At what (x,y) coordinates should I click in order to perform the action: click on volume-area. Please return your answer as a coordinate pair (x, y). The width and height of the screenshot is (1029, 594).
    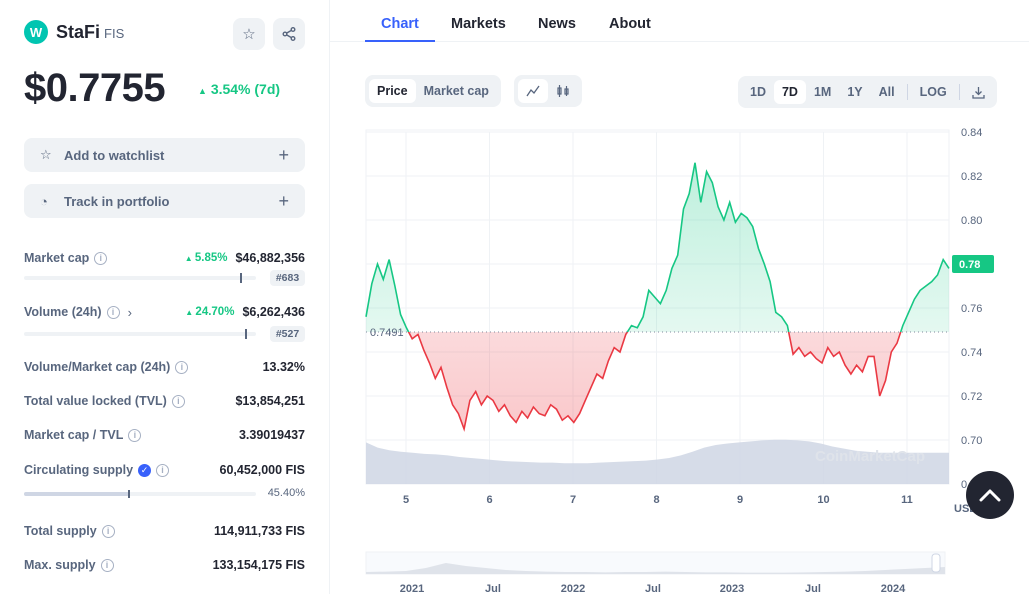
    Looking at the image, I should click on (657, 461).